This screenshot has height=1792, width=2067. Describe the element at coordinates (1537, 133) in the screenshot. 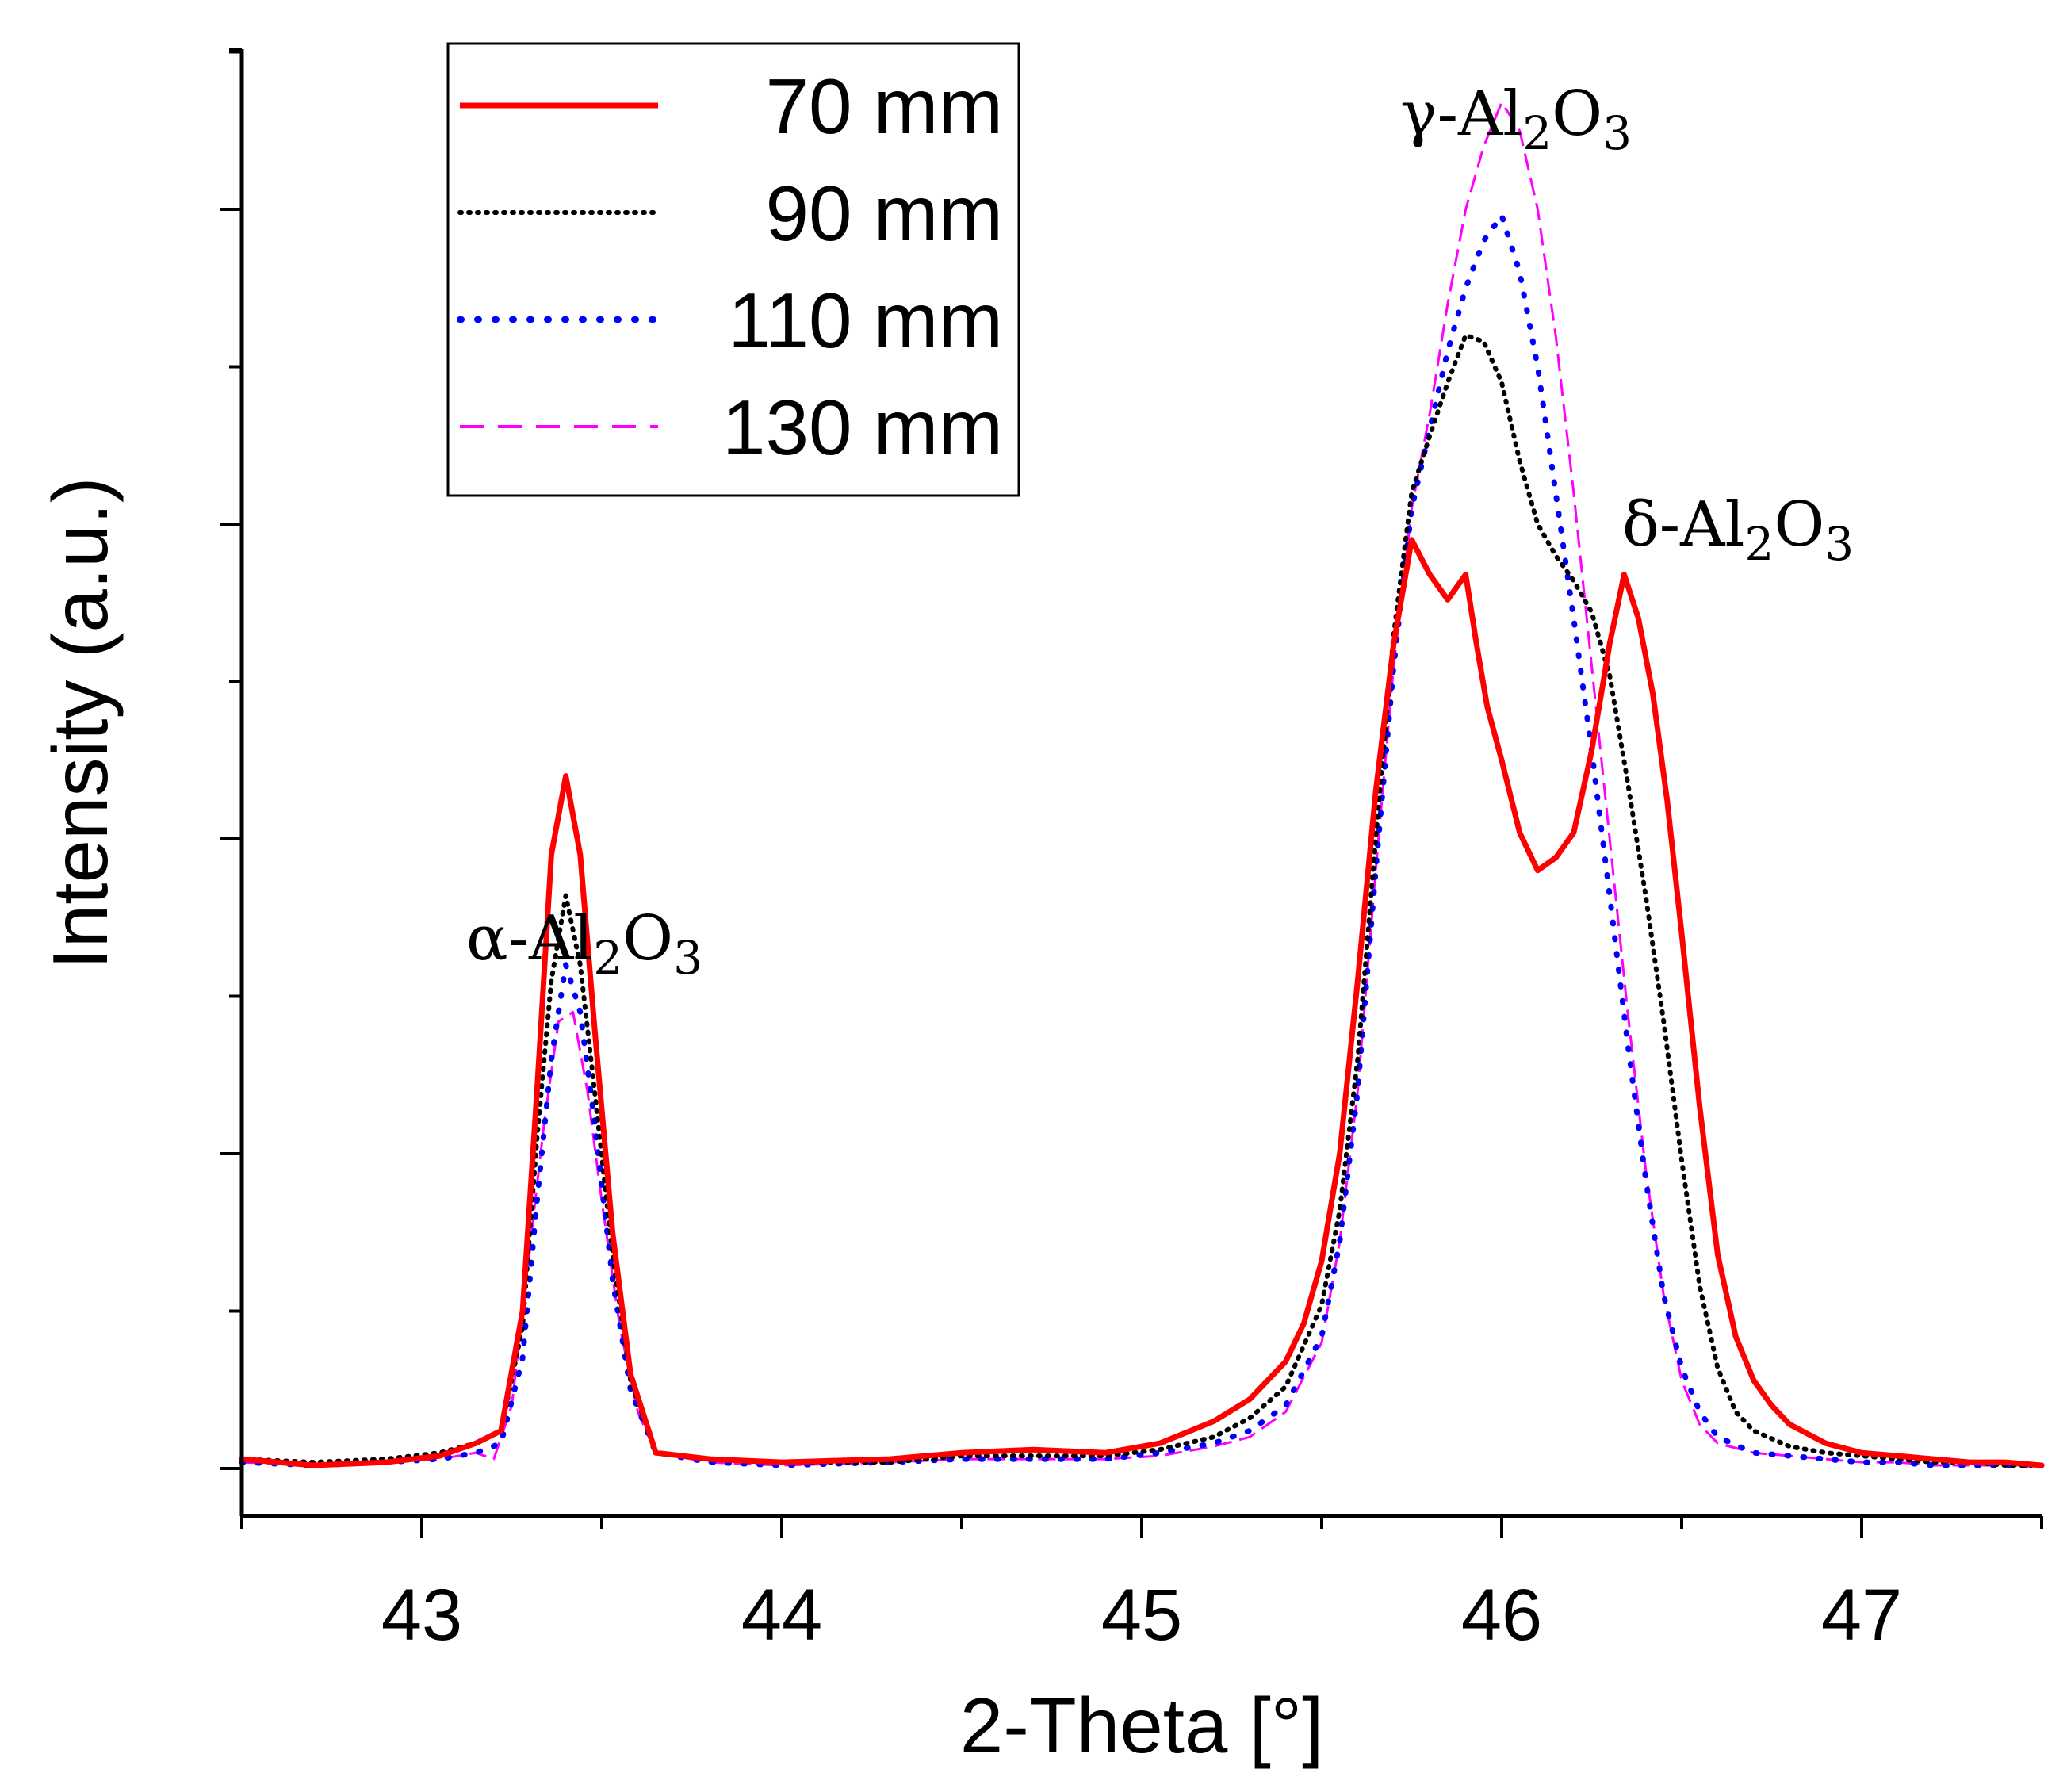

I see `annotation-gamma-sub1: 2` at that location.